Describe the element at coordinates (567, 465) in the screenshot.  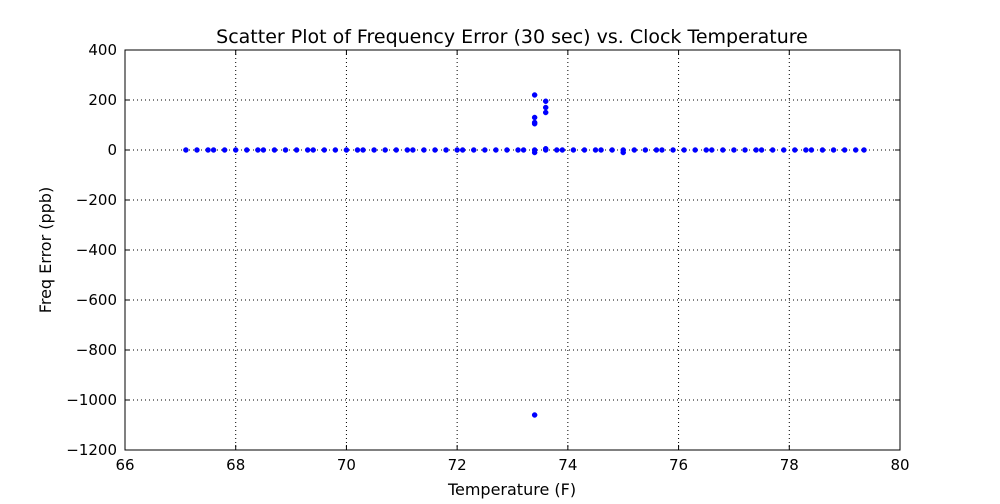
I see `x-tick-label: 74` at that location.